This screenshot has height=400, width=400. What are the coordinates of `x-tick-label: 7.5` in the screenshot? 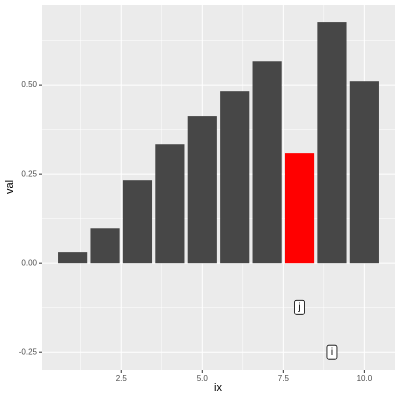 It's located at (284, 378).